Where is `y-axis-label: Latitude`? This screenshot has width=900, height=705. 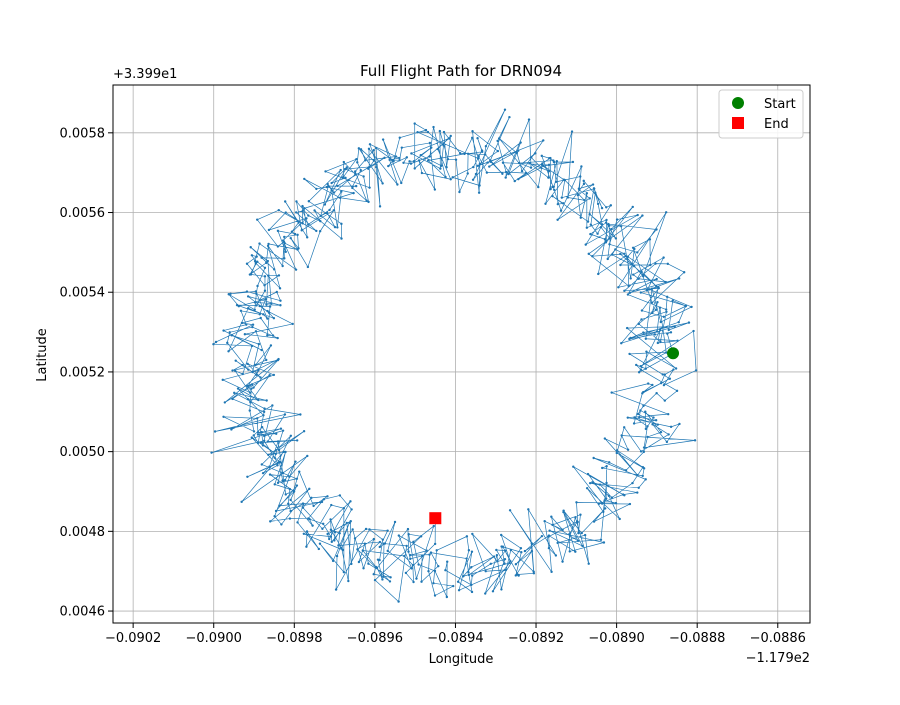
y-axis-label: Latitude is located at coordinates (42, 355).